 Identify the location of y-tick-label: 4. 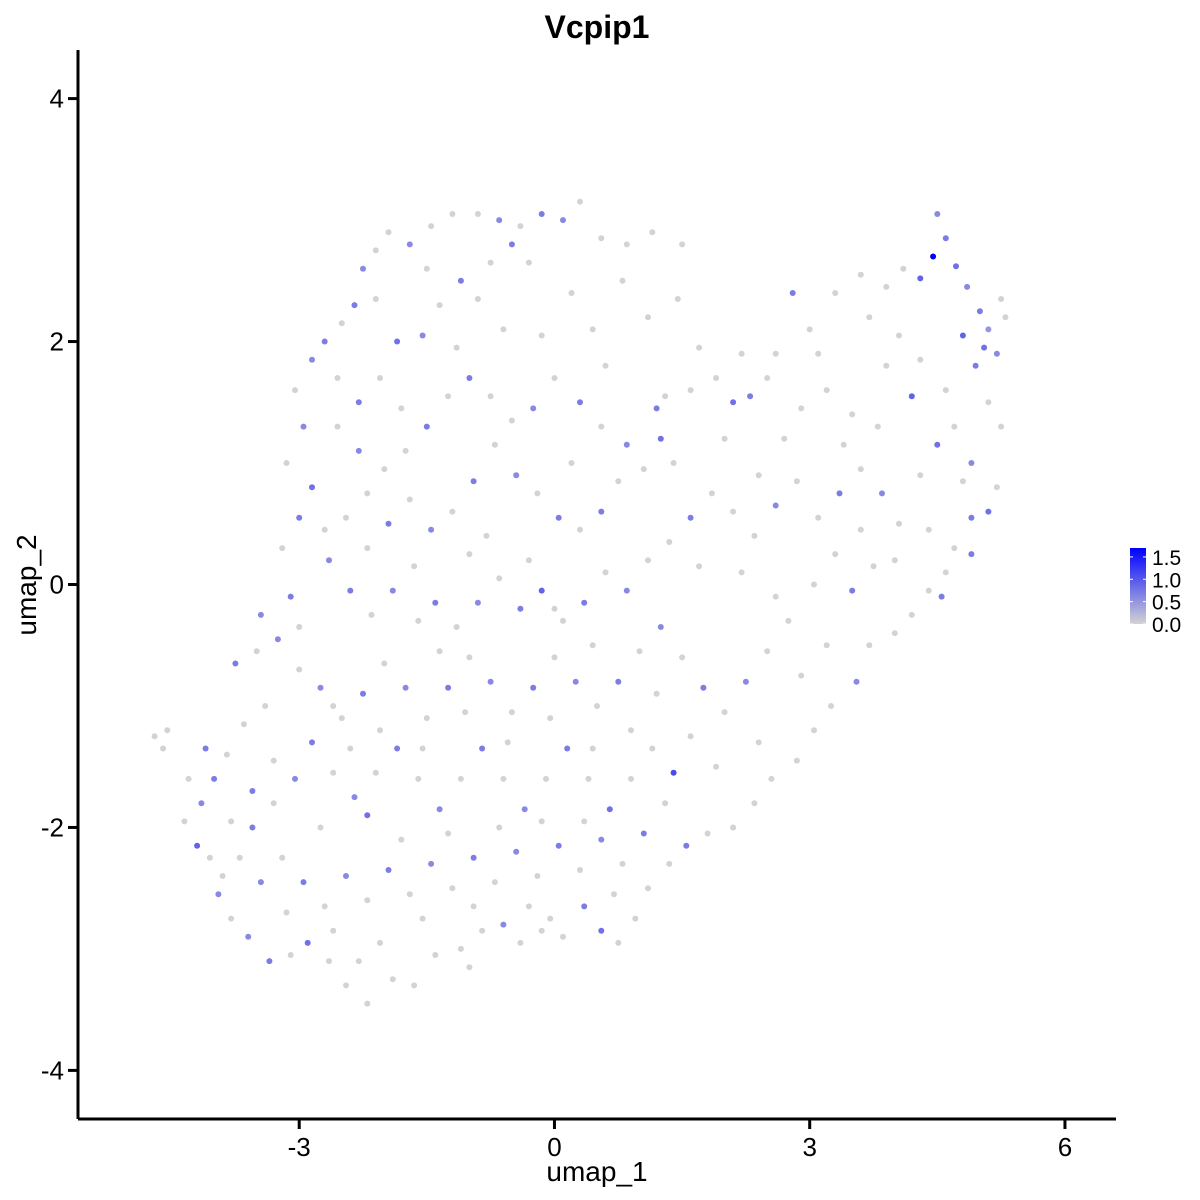
(57, 99).